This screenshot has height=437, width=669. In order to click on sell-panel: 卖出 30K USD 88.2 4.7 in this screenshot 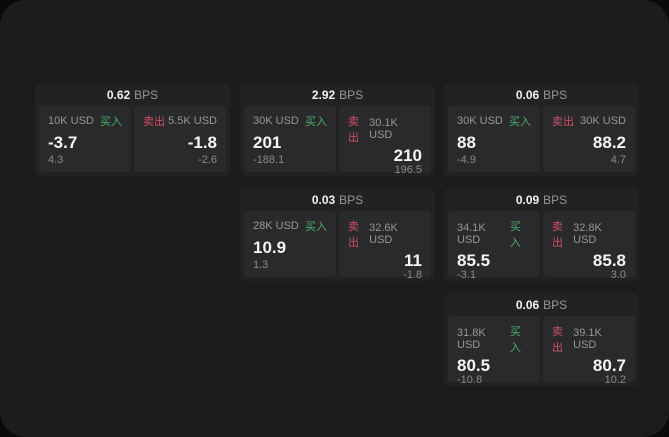, I will do `click(589, 139)`.